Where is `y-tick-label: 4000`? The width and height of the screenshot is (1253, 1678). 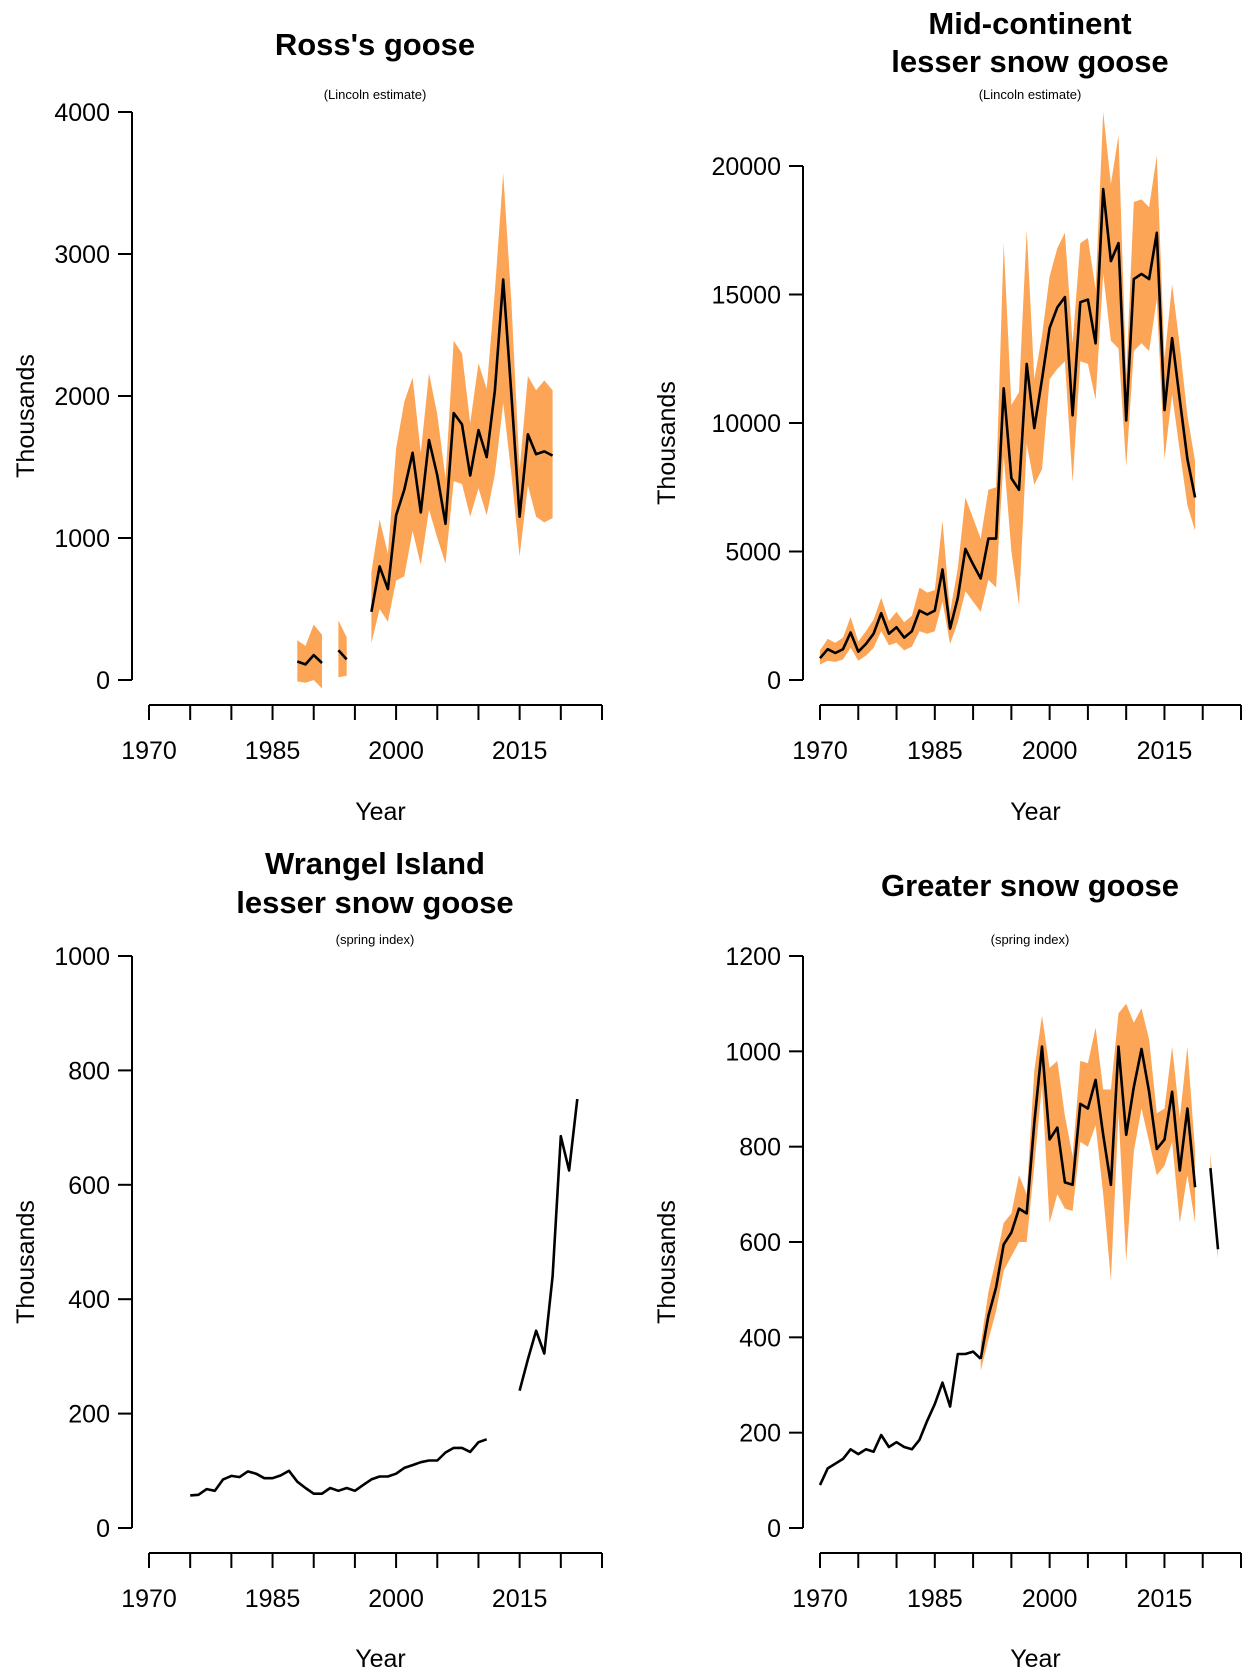 y-tick-label: 4000 is located at coordinates (82, 113).